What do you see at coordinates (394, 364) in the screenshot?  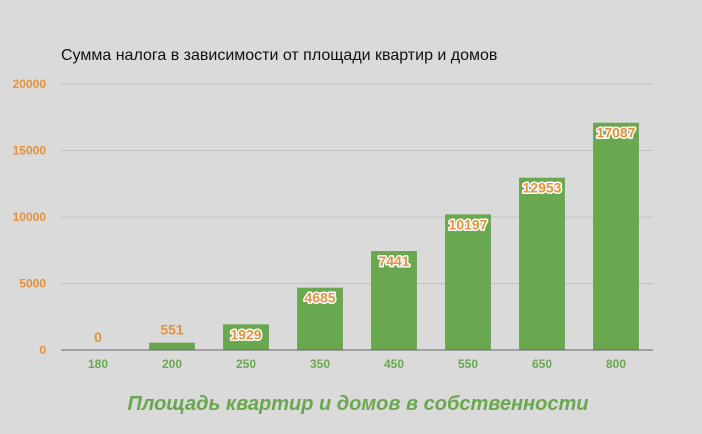 I see `x-tick-label: 450` at bounding box center [394, 364].